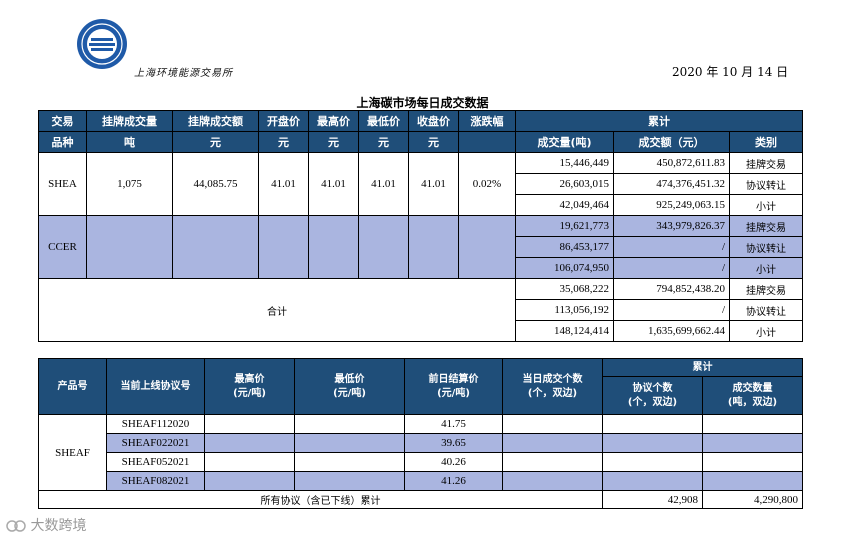 The height and width of the screenshot is (546, 845). What do you see at coordinates (564, 205) in the screenshot?
I see `shea-cum-volume: 42,049,464` at bounding box center [564, 205].